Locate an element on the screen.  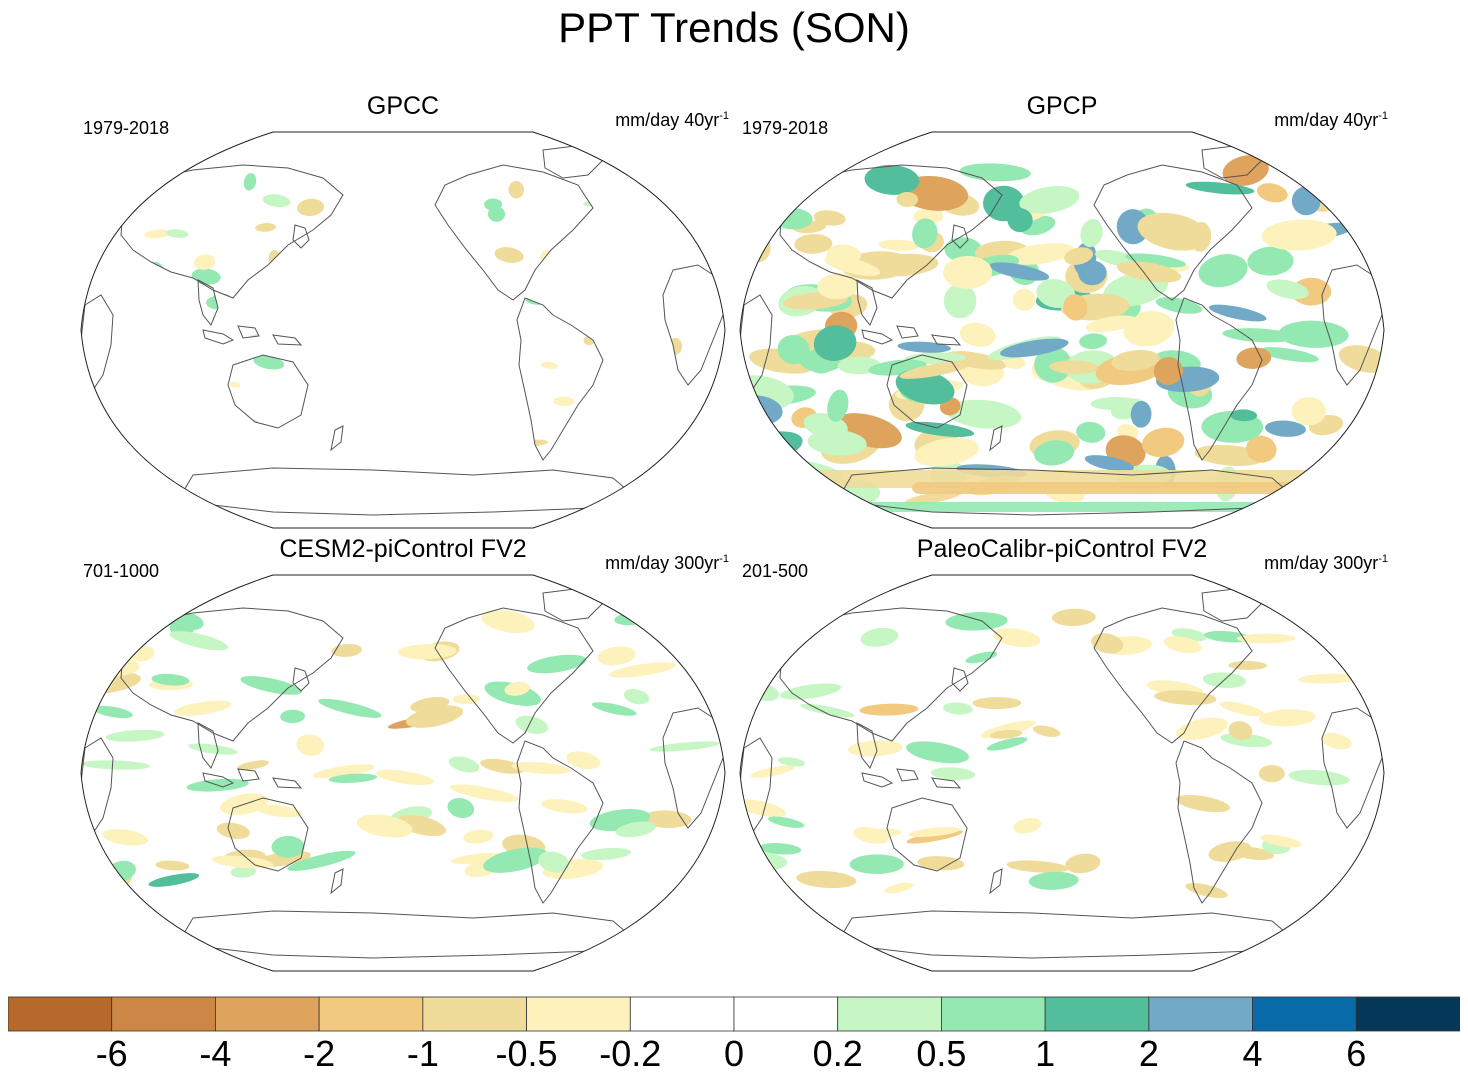
panel-units: mm/day 300yr-1 is located at coordinates (1326, 563).